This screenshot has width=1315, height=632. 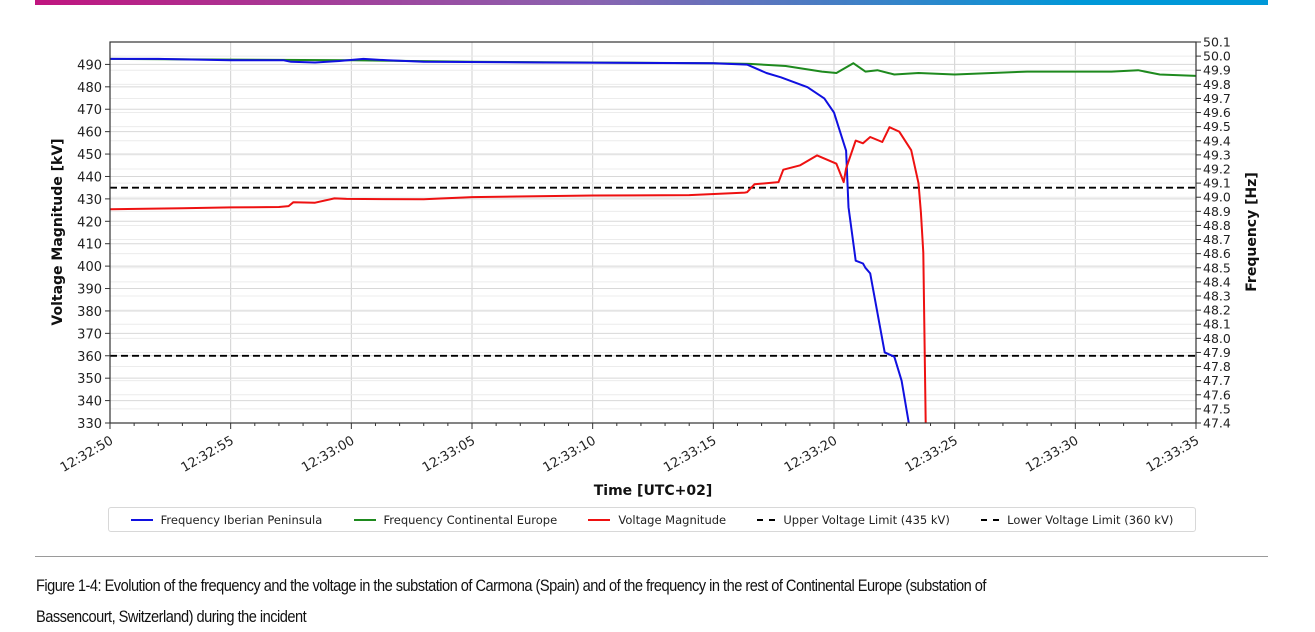 What do you see at coordinates (1217, 126) in the screenshot?
I see `y-right-tick-label: 49.5` at bounding box center [1217, 126].